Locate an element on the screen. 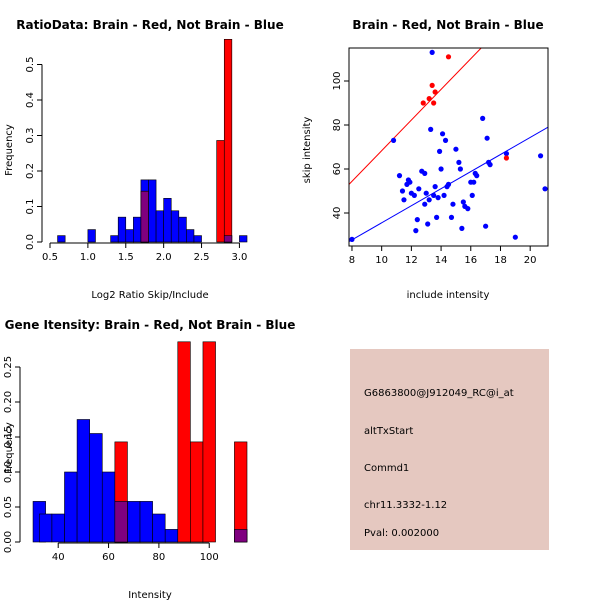 This screenshot has width=600, height=600. scatter-axes: 8 10 12 14 16 18 20 40 60 80 100 is located at coordinates (440, 156).